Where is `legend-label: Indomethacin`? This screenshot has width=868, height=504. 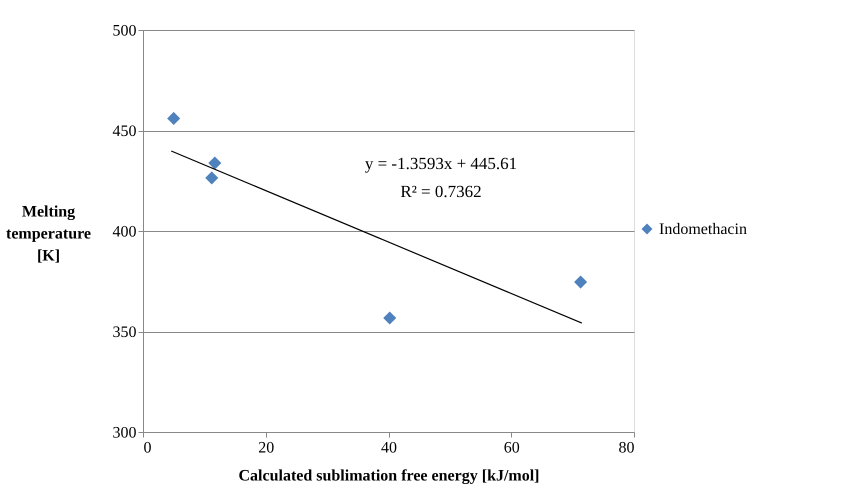 legend-label: Indomethacin is located at coordinates (703, 229).